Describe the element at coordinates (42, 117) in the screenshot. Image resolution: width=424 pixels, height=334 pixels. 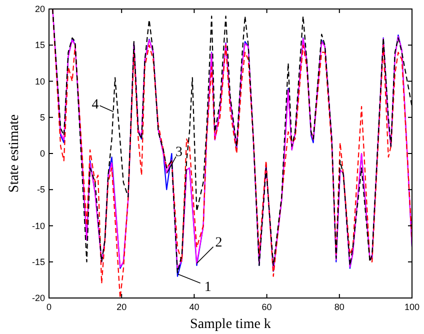
I see `y-tick-label: 5` at that location.